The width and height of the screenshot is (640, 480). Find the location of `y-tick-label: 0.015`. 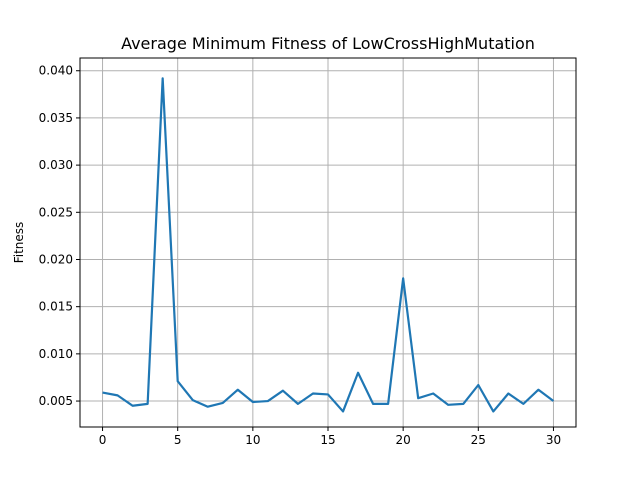

y-tick-label: 0.015 is located at coordinates (56, 307).